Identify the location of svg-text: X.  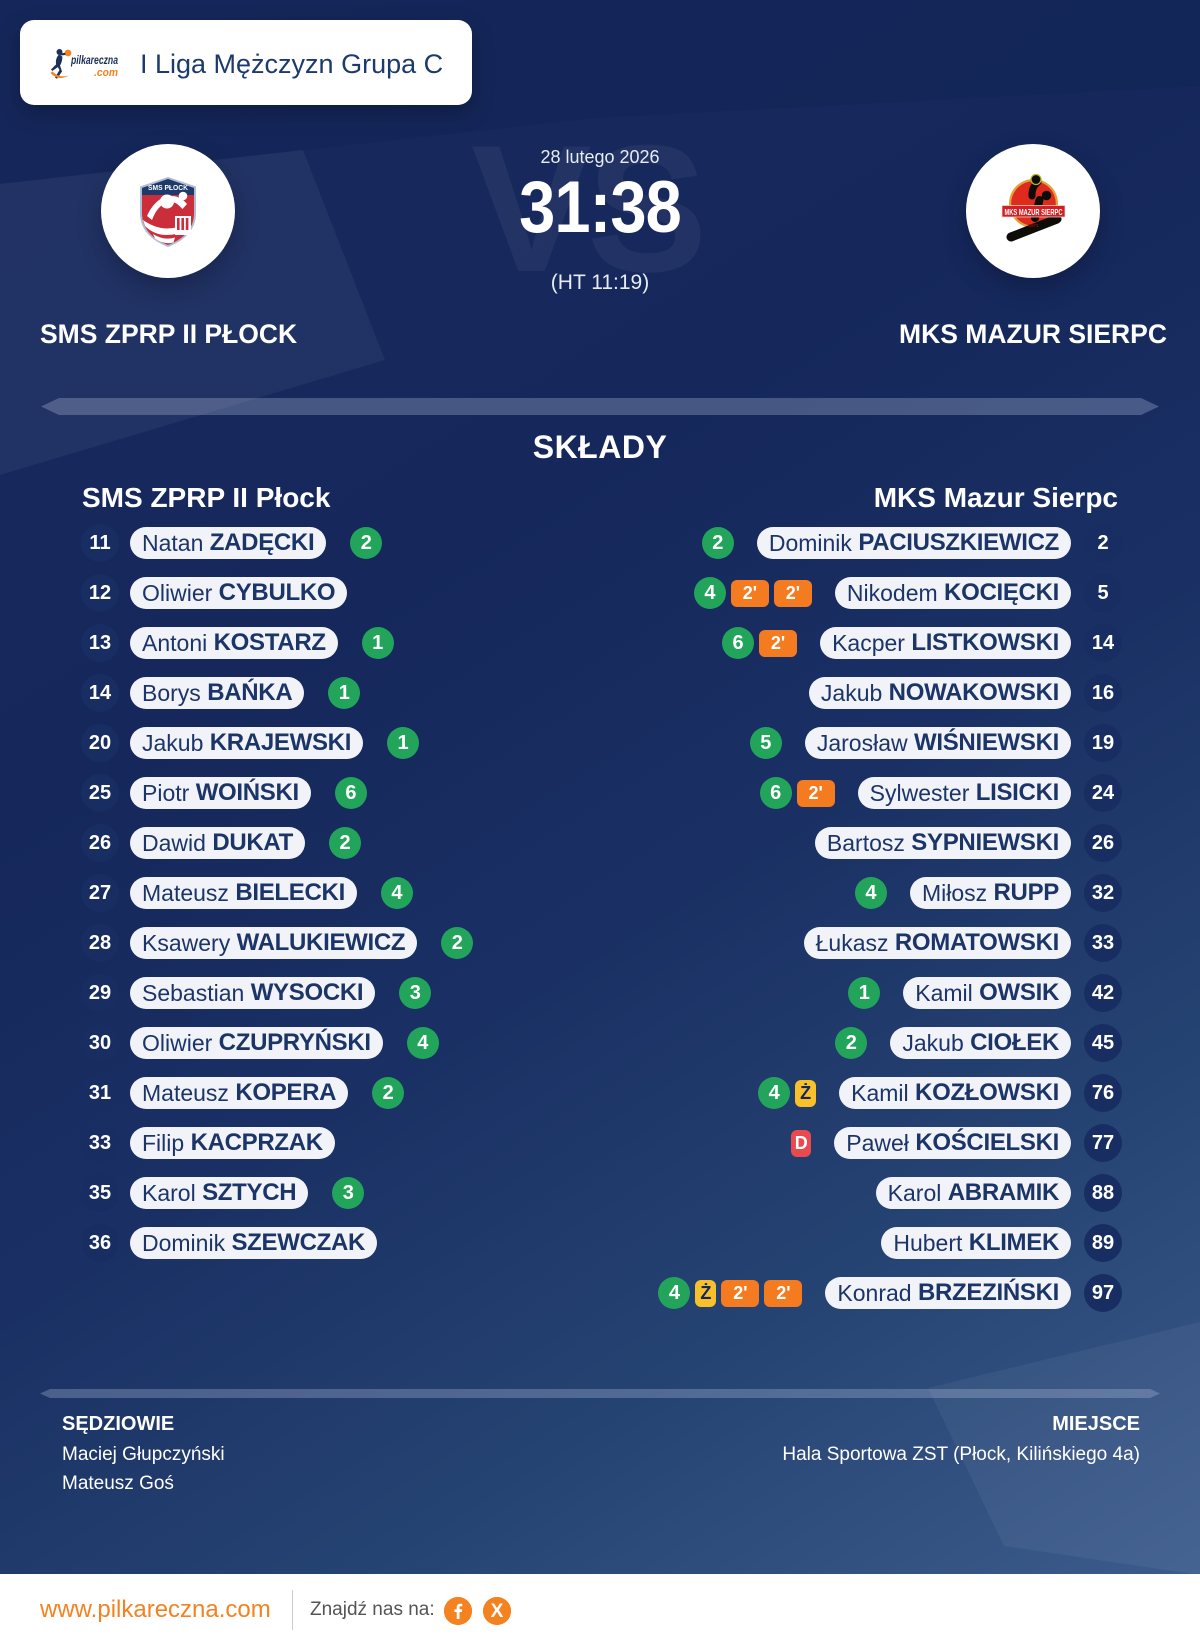
(496, 1611).